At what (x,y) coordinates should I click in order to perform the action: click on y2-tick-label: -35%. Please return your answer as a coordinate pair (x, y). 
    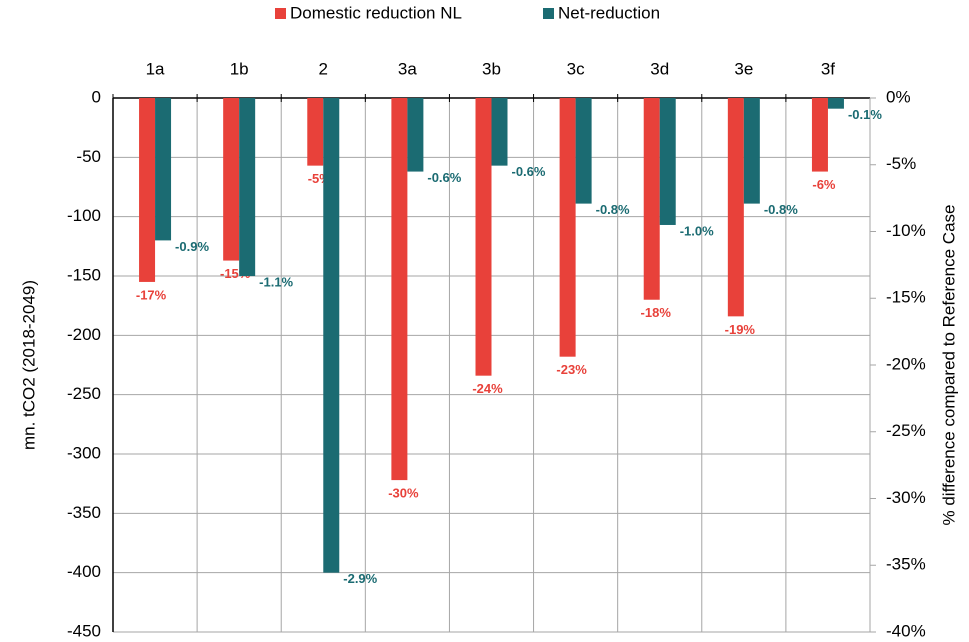
    Looking at the image, I should click on (906, 564).